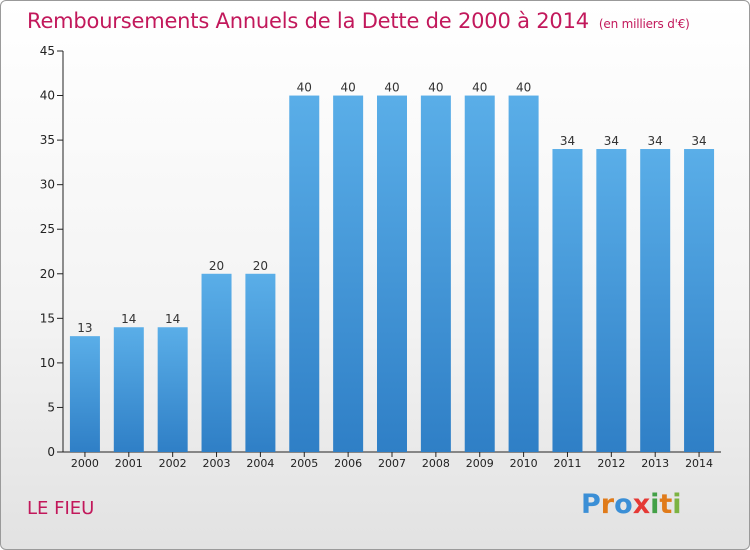 This screenshot has width=750, height=550. What do you see at coordinates (524, 463) in the screenshot?
I see `x-tick-label: 2010` at bounding box center [524, 463].